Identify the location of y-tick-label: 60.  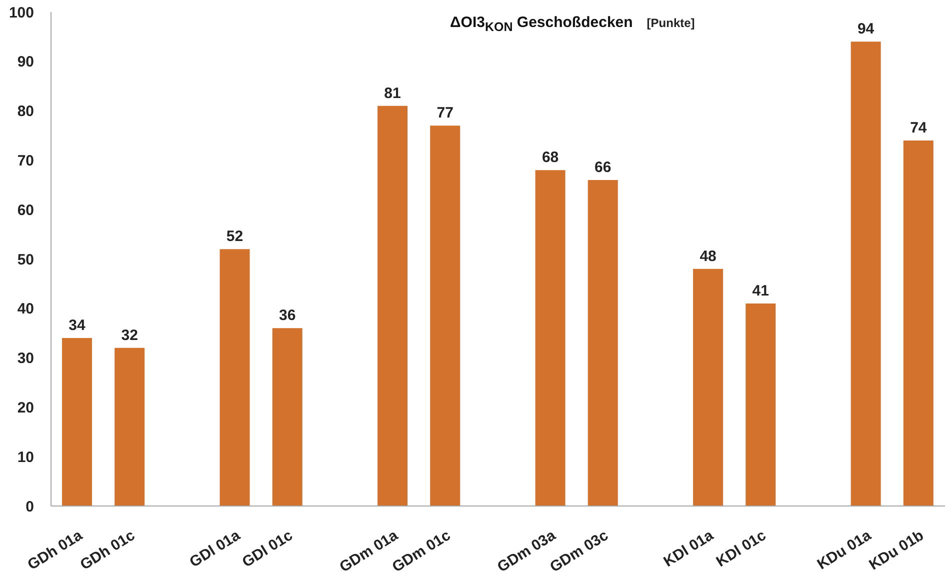
(25, 210).